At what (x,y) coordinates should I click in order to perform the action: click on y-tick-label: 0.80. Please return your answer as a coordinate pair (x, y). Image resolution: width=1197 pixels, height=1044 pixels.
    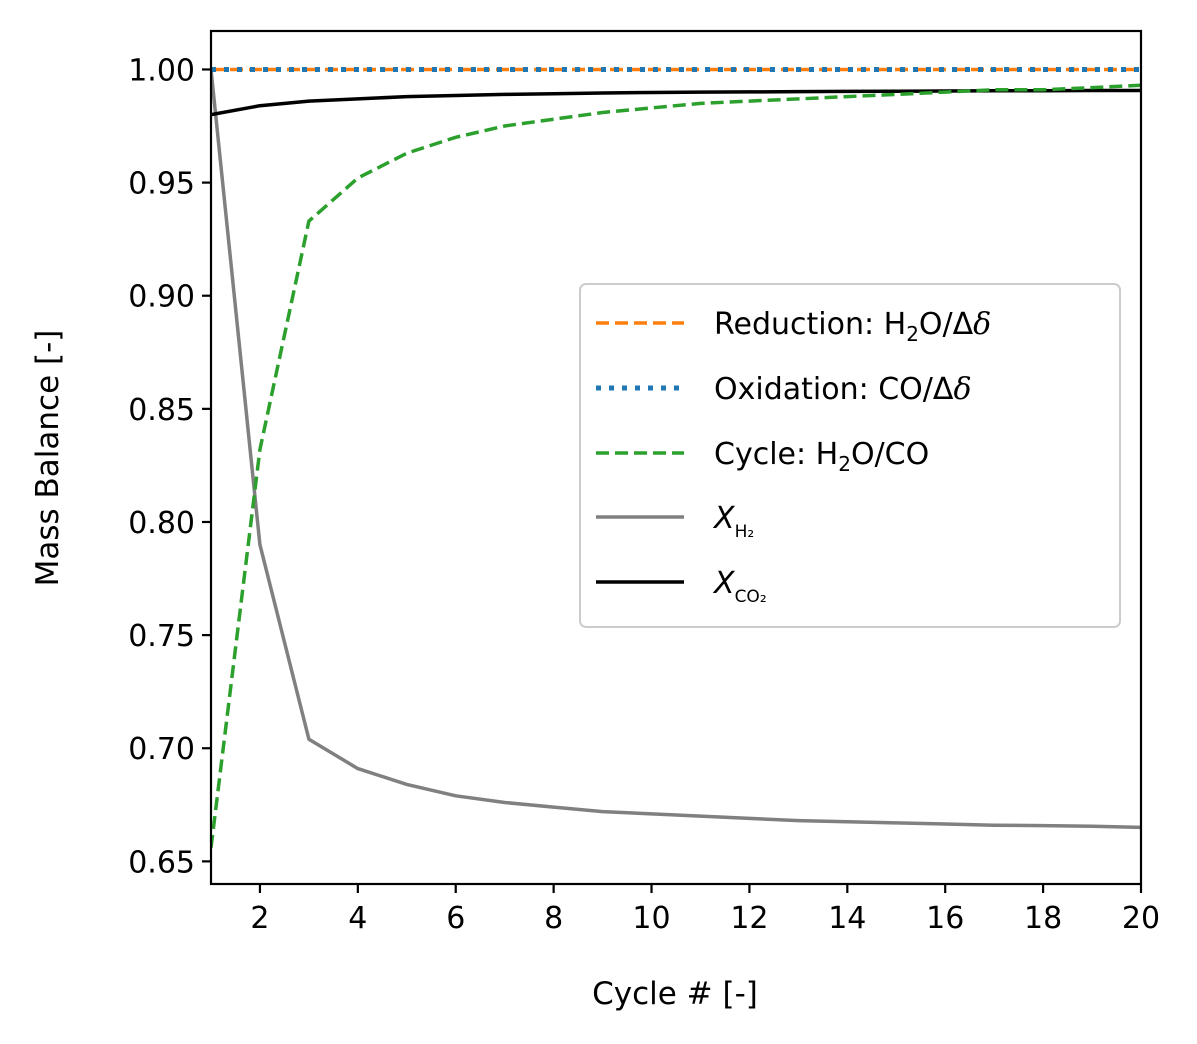
    Looking at the image, I should click on (161, 523).